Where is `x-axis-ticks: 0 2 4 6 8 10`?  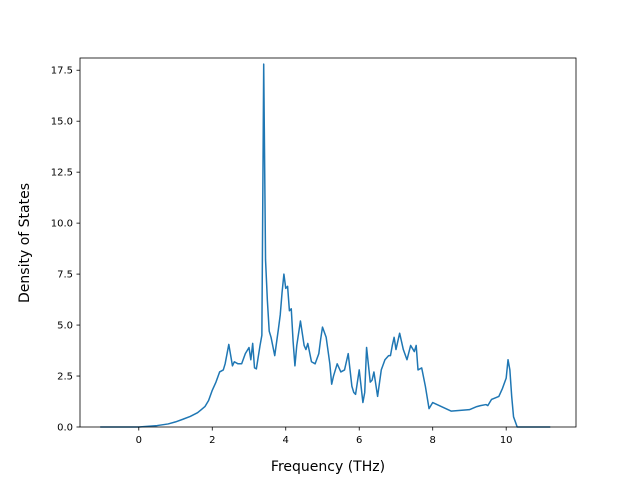
x-axis-ticks: 0 2 4 6 8 10 is located at coordinates (324, 436).